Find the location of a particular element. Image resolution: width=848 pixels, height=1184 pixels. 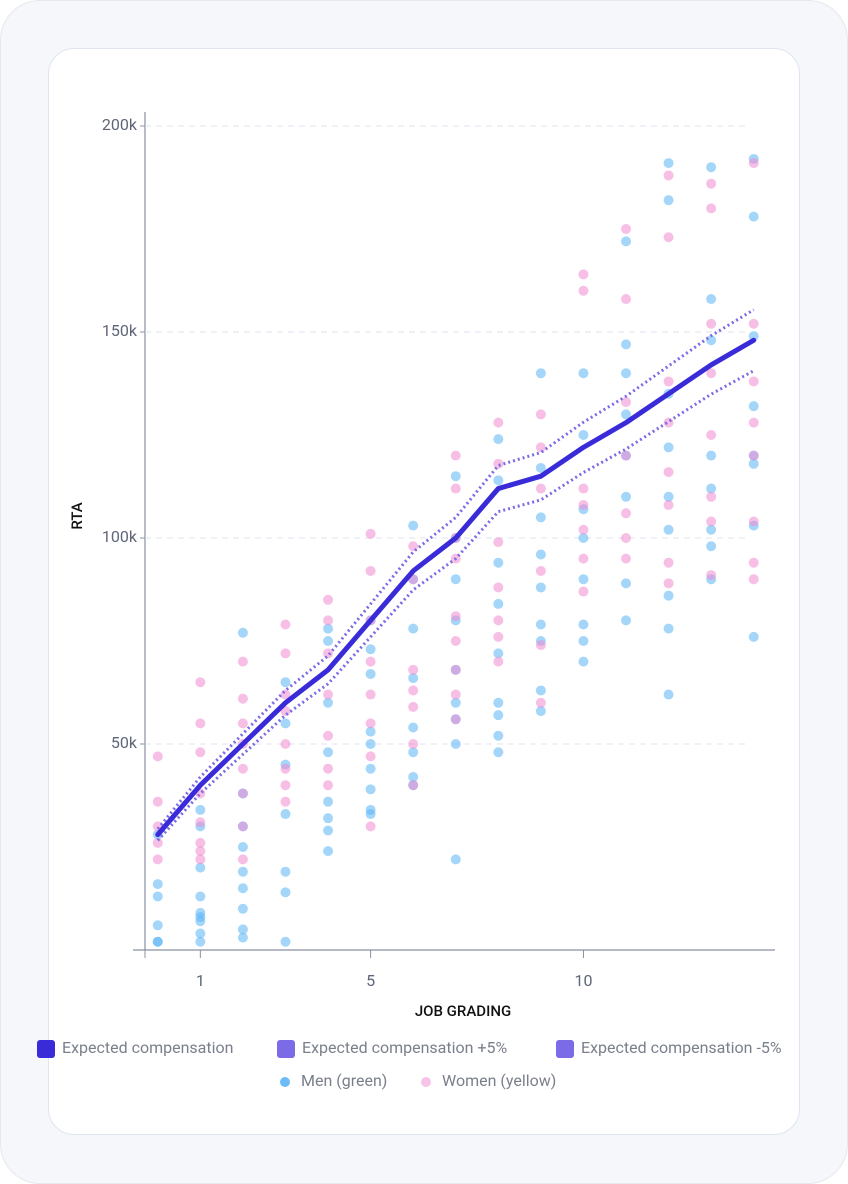

y-tick-label: 200k is located at coordinates (120, 124).